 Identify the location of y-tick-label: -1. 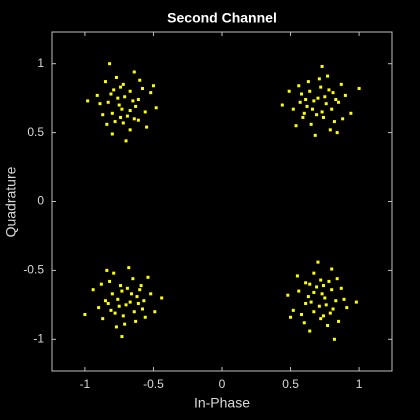
(38, 338).